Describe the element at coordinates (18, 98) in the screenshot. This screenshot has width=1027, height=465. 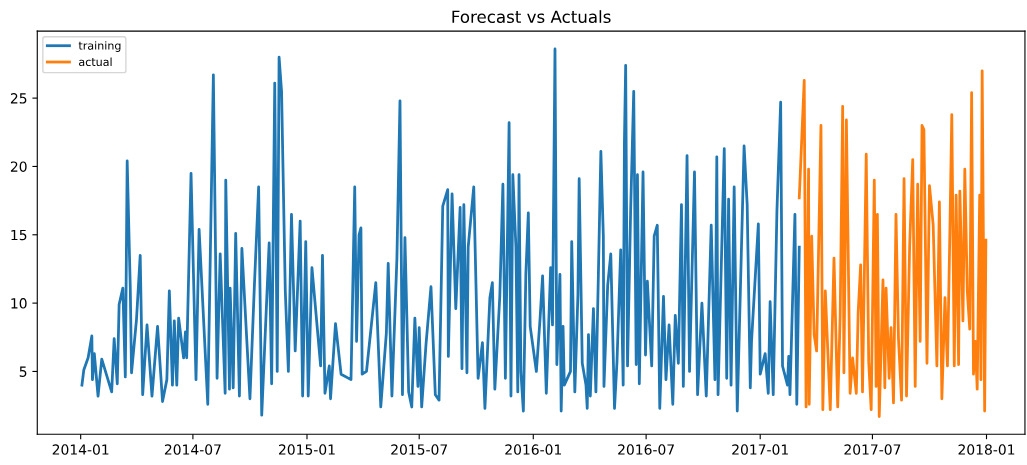
I see `y-tick-label: 25` at that location.